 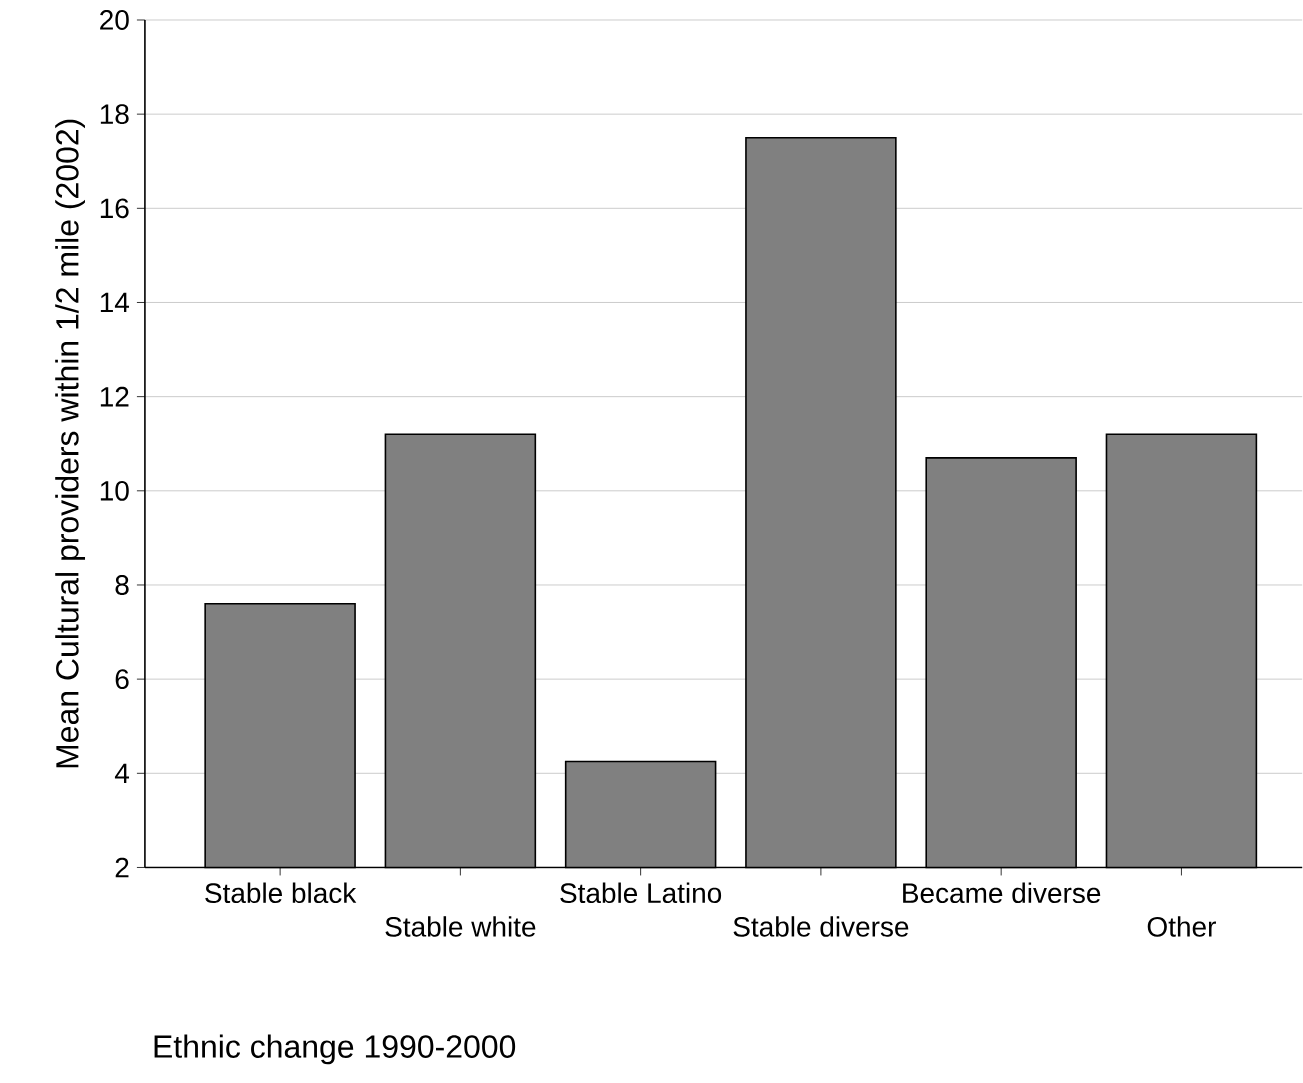 I want to click on y-tick-label: 10, so click(x=114, y=490).